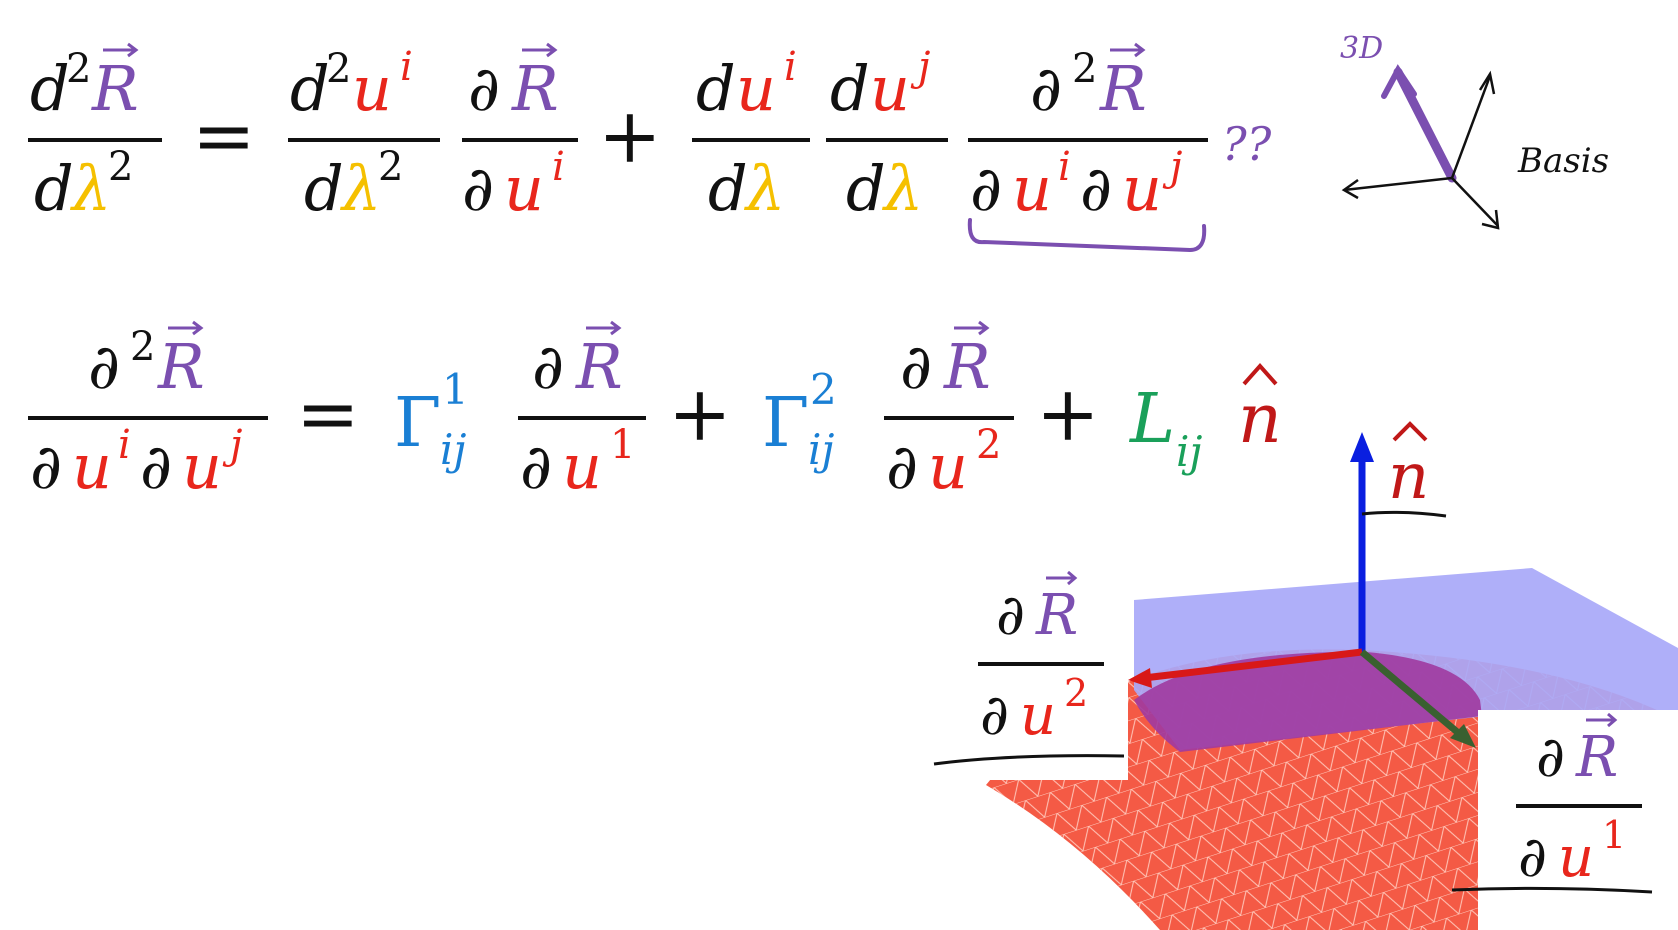 The width and height of the screenshot is (1678, 930). What do you see at coordinates (986, 188) in the screenshot?
I see `den-partial-1: ∂` at bounding box center [986, 188].